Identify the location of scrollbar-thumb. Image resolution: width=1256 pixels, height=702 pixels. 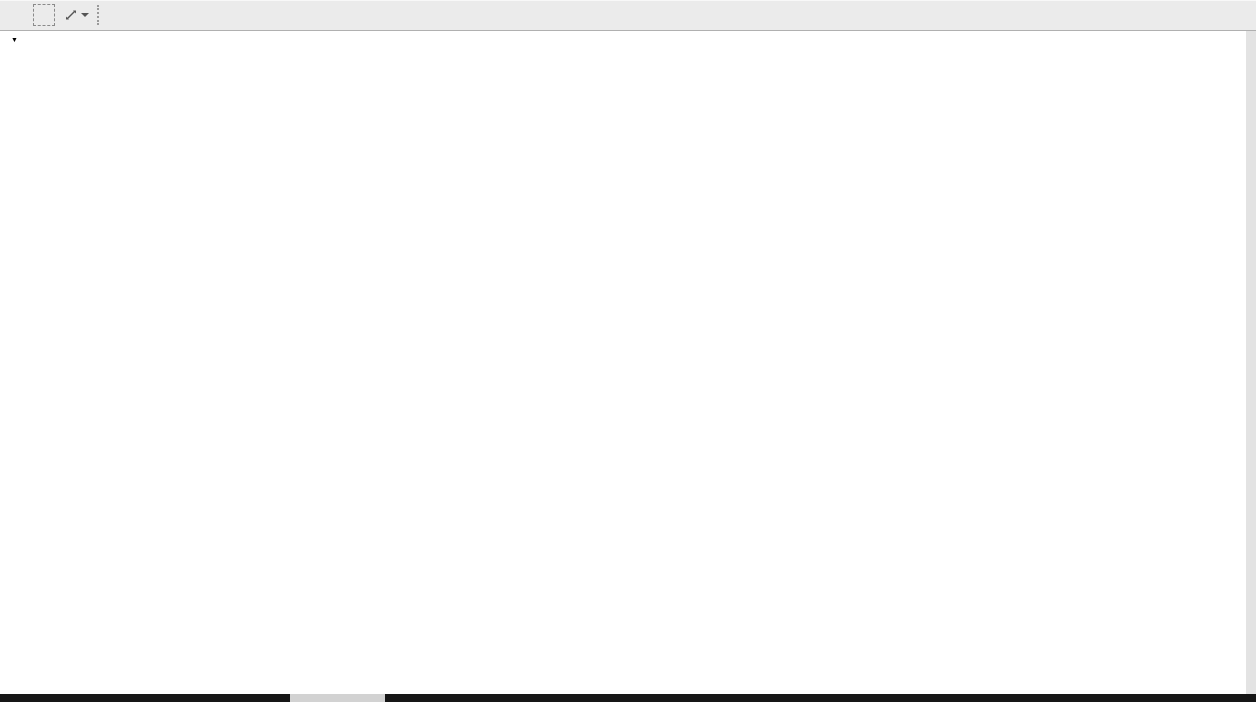
(337, 698).